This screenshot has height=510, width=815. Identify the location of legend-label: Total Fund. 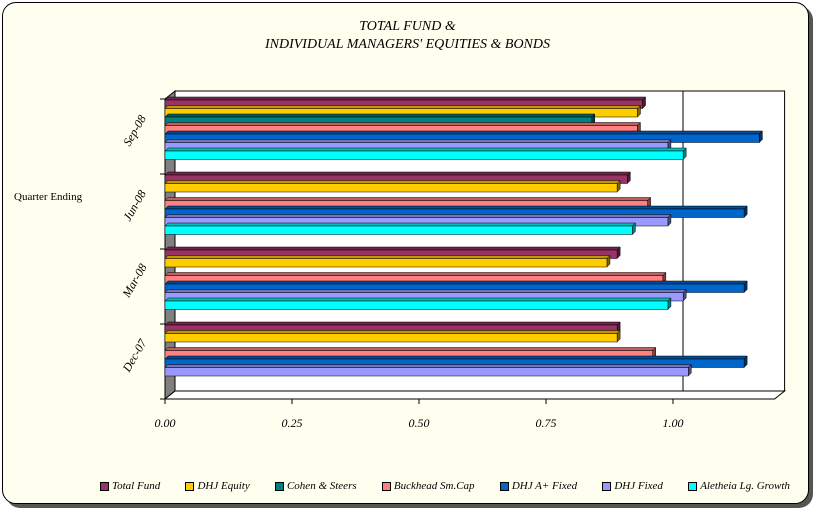
(136, 486).